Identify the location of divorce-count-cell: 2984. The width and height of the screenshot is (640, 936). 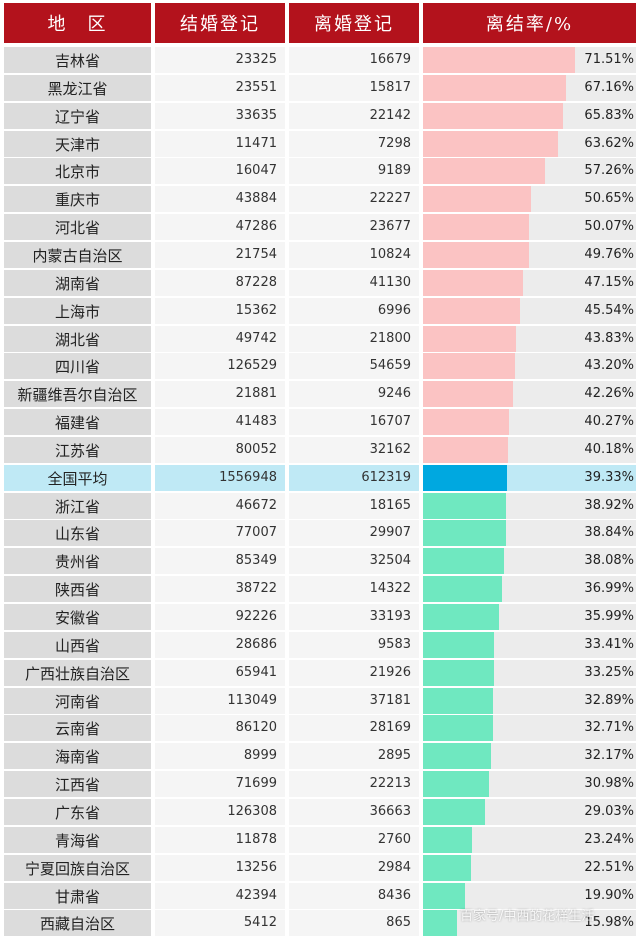
(354, 868).